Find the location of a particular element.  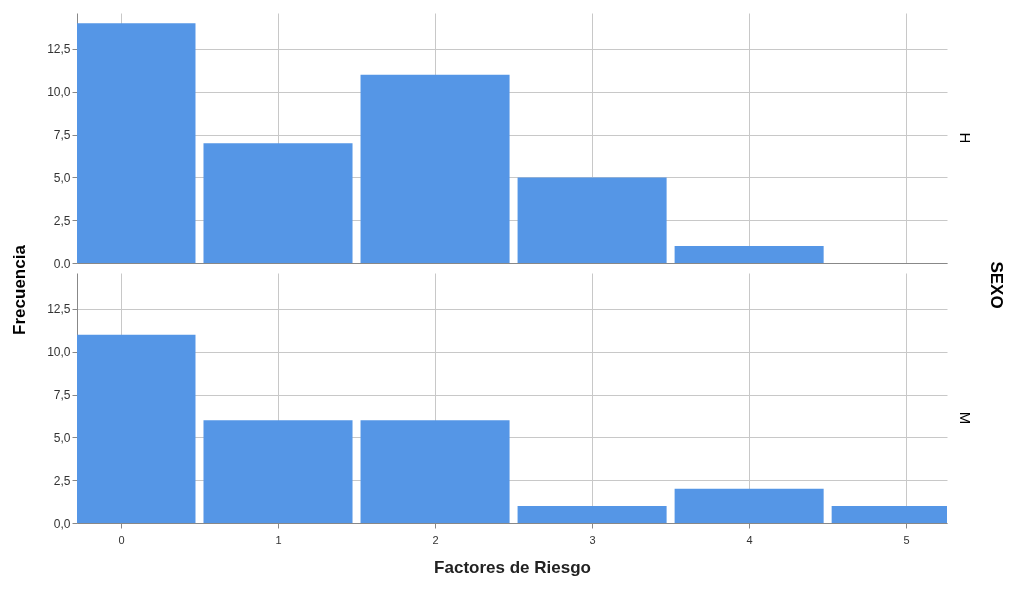

x-tick-label: 1 is located at coordinates (278, 539).